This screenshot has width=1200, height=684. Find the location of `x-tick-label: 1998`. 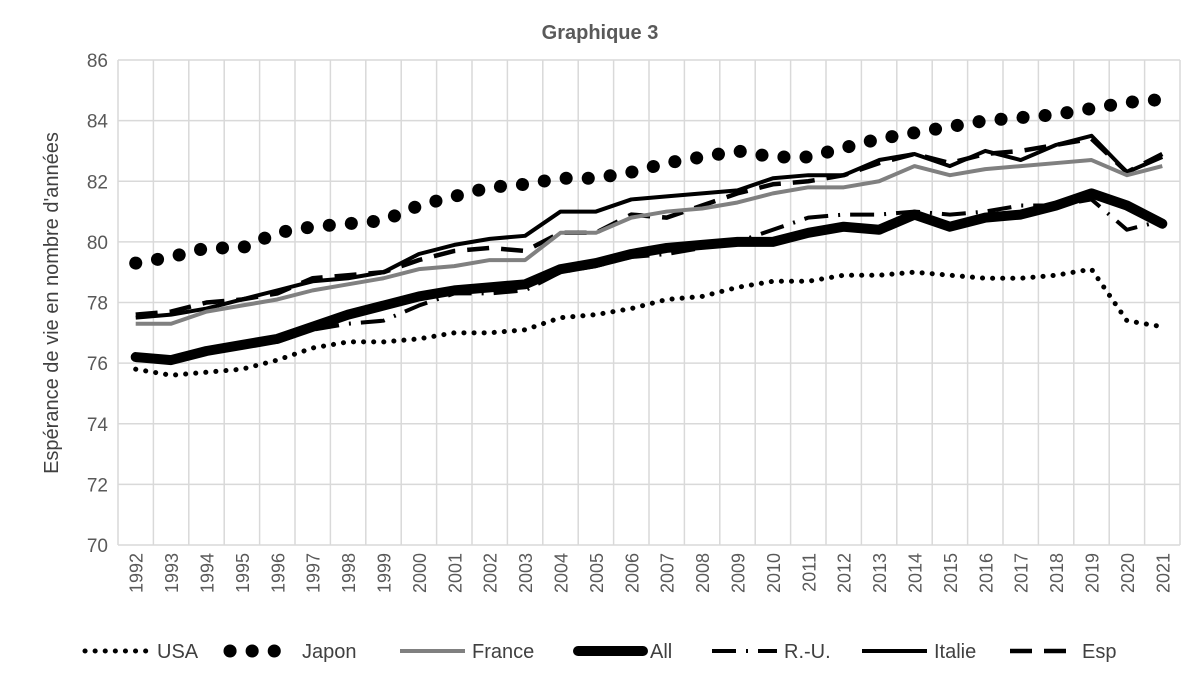

x-tick-label: 1998 is located at coordinates (349, 573).